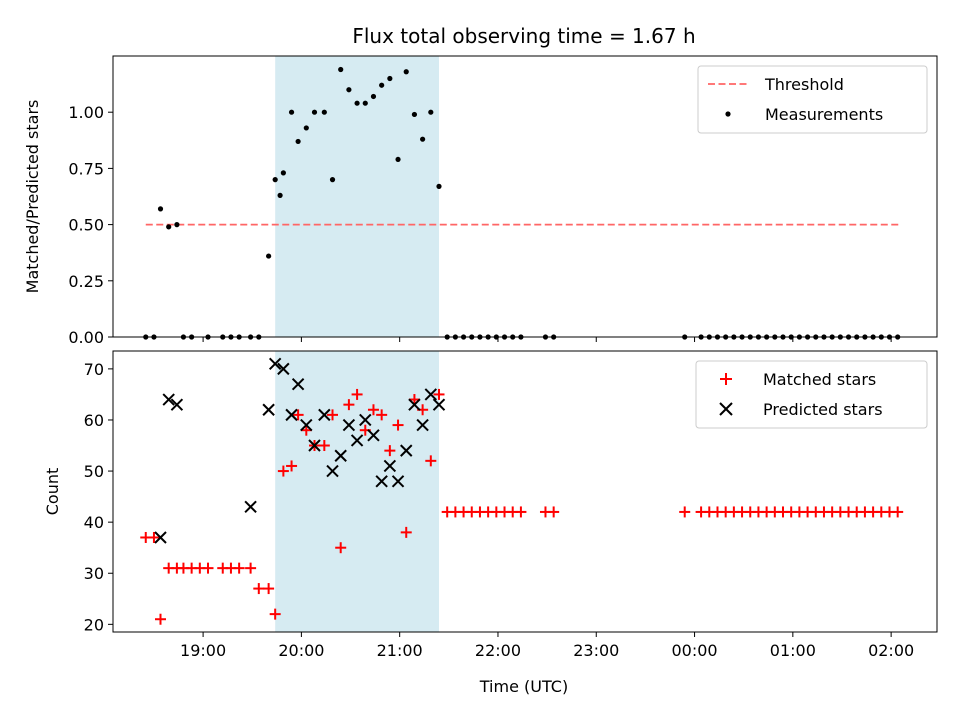 The image size is (960, 720). I want to click on x-tick-label: 00:00, so click(694, 650).